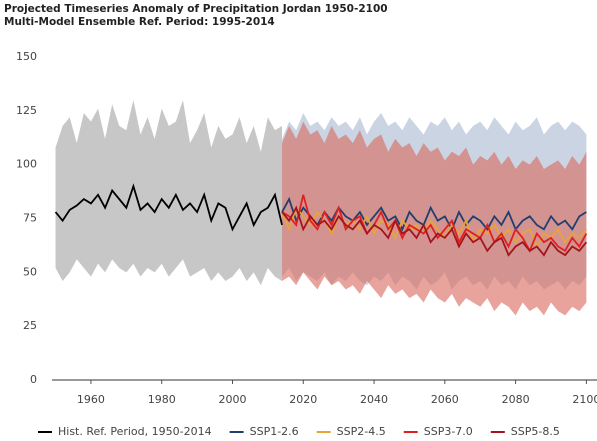 This screenshot has height=441, width=597. I want to click on y-tick-label: 100, so click(26, 164).